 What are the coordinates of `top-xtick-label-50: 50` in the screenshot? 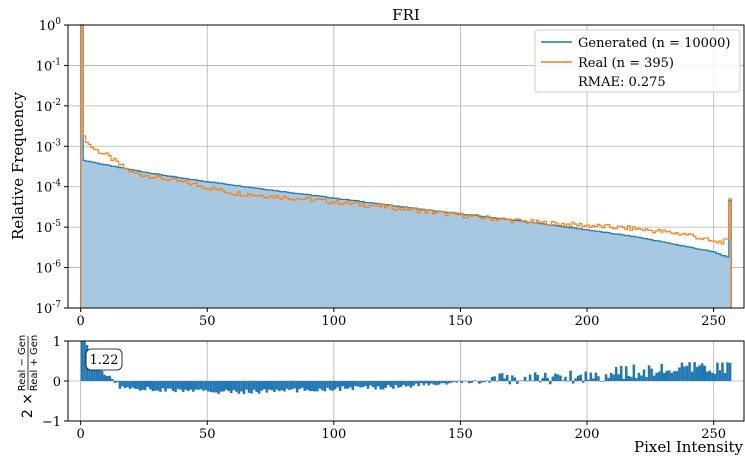 It's located at (207, 321).